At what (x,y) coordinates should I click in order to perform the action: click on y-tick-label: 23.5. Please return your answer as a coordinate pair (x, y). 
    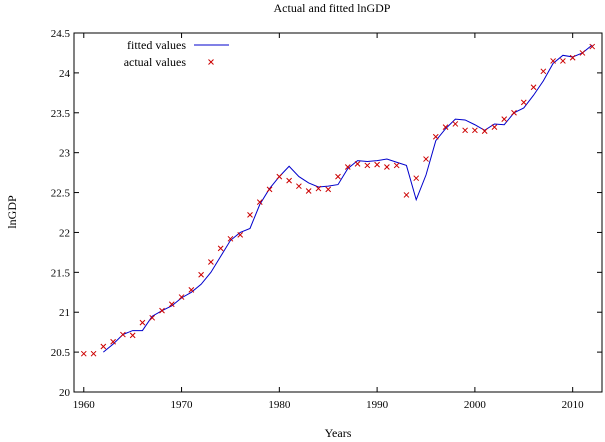
    Looking at the image, I should click on (61, 114).